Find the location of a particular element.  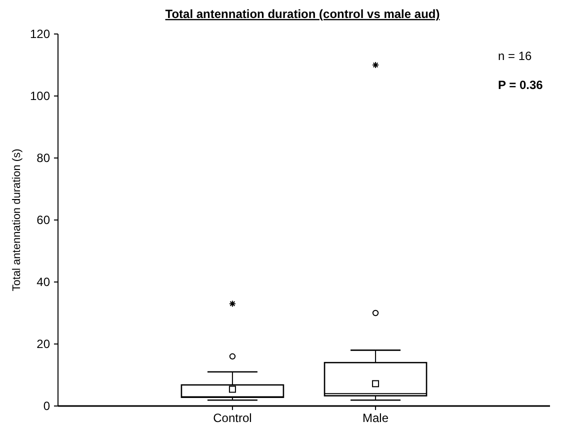

y-tick-label: 60 is located at coordinates (43, 220).